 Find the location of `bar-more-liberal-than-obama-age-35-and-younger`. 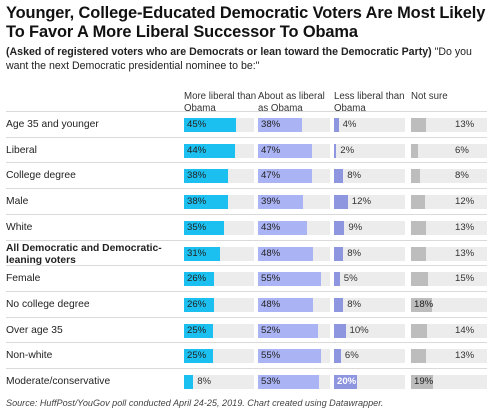

bar-more-liberal-than-obama-age-35-and-younger is located at coordinates (210, 125).